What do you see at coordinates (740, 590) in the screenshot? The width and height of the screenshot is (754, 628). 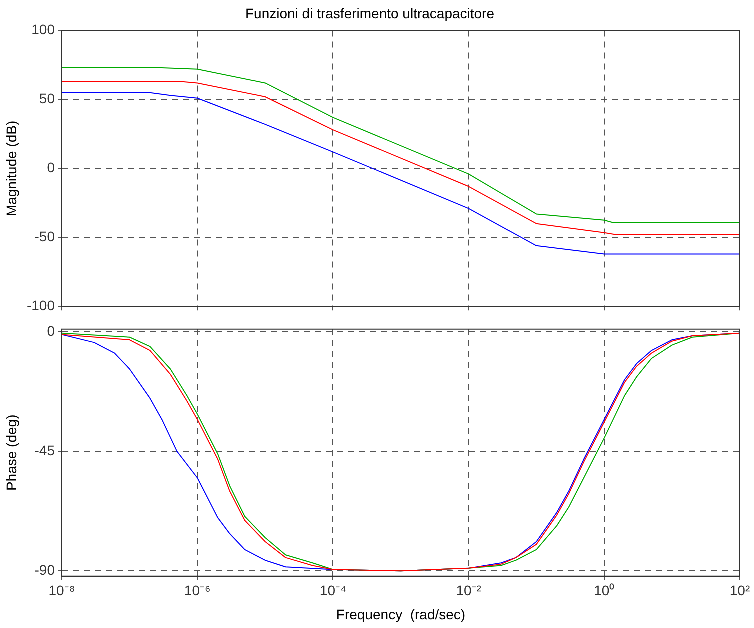 I see `x-tick-label: 10²` at bounding box center [740, 590].